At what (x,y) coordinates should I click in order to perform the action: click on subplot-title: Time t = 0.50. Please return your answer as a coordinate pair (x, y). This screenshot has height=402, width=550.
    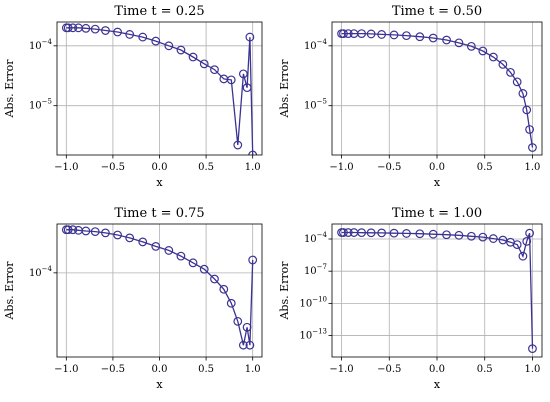
    Looking at the image, I should click on (437, 11).